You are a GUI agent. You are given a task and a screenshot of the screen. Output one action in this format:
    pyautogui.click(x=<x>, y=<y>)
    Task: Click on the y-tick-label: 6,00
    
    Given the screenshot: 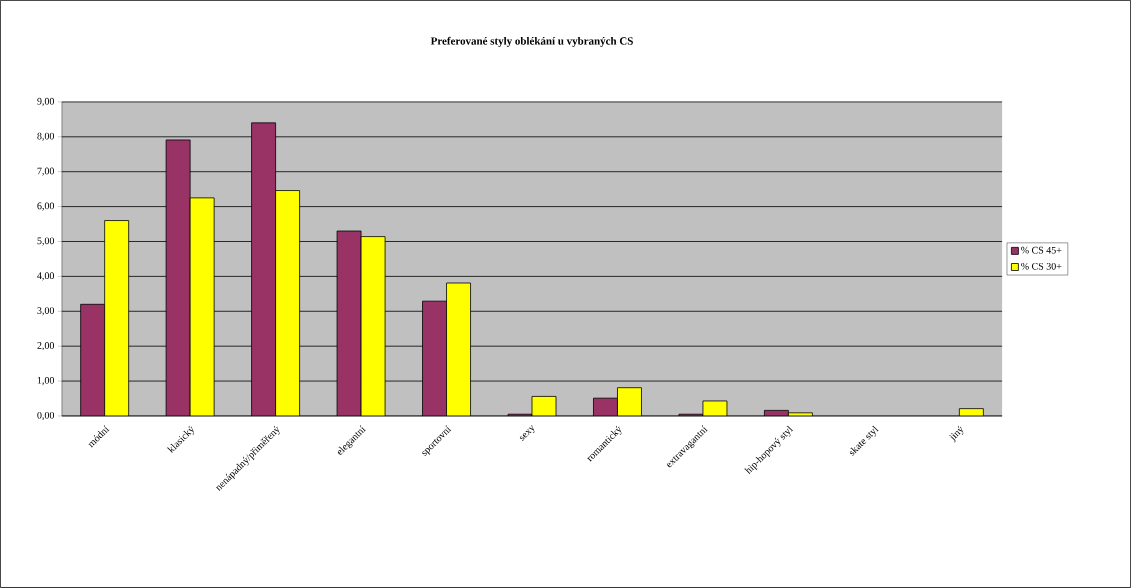 What is the action you would take?
    pyautogui.click(x=46, y=206)
    